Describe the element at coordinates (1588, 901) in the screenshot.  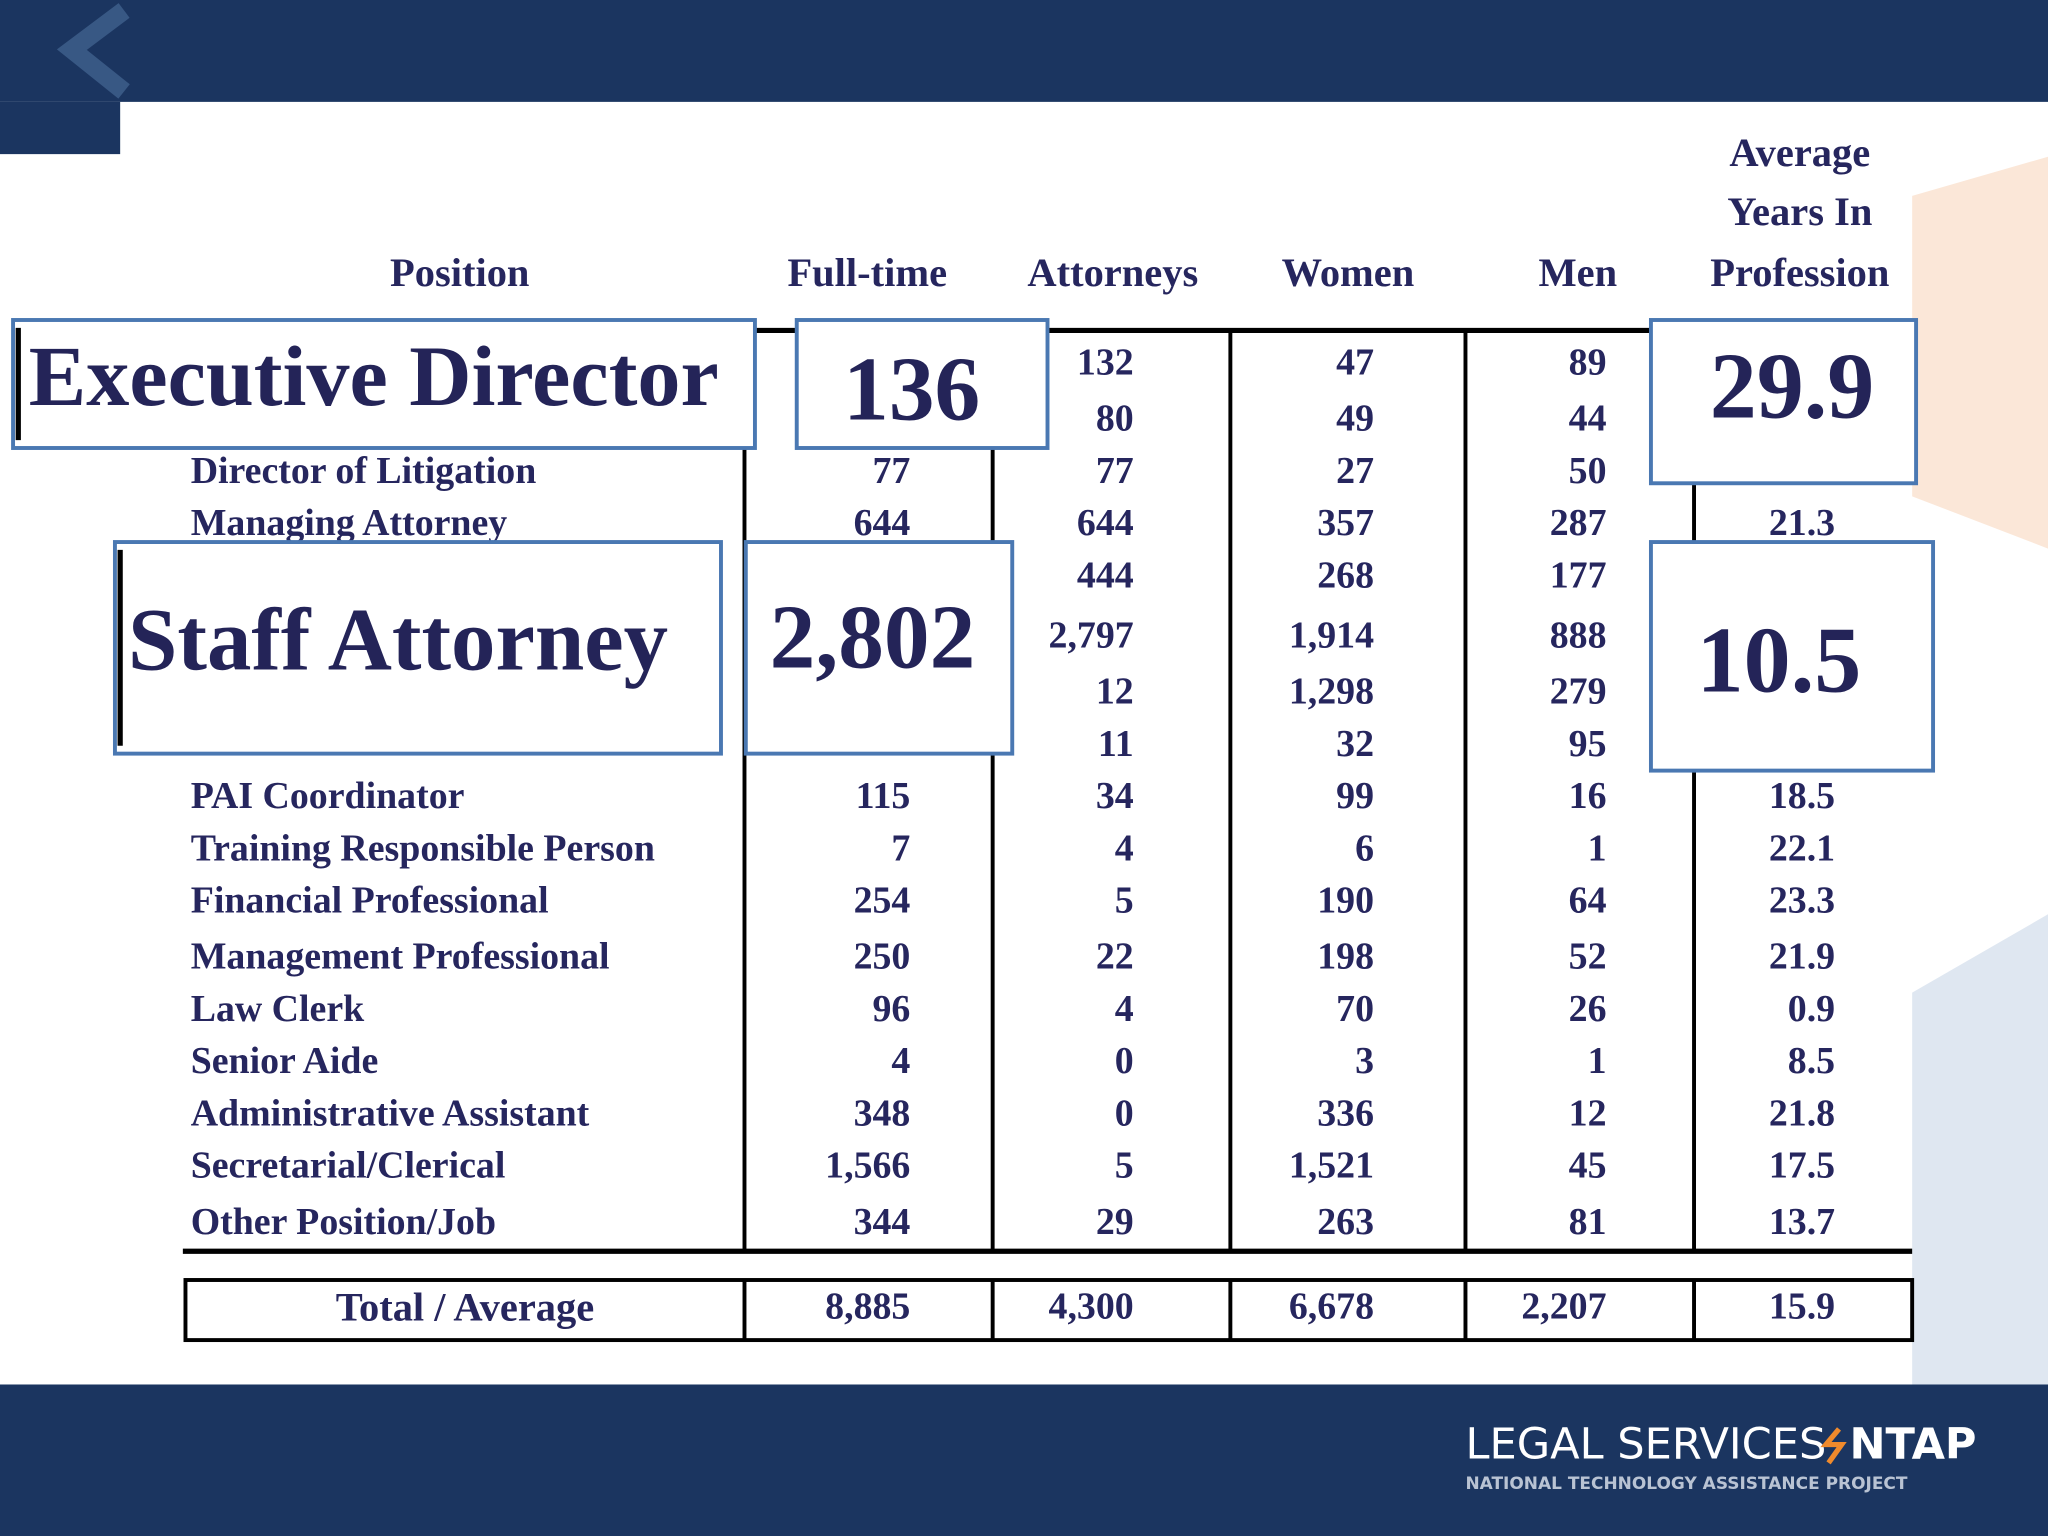
I see `cell: 64` at that location.